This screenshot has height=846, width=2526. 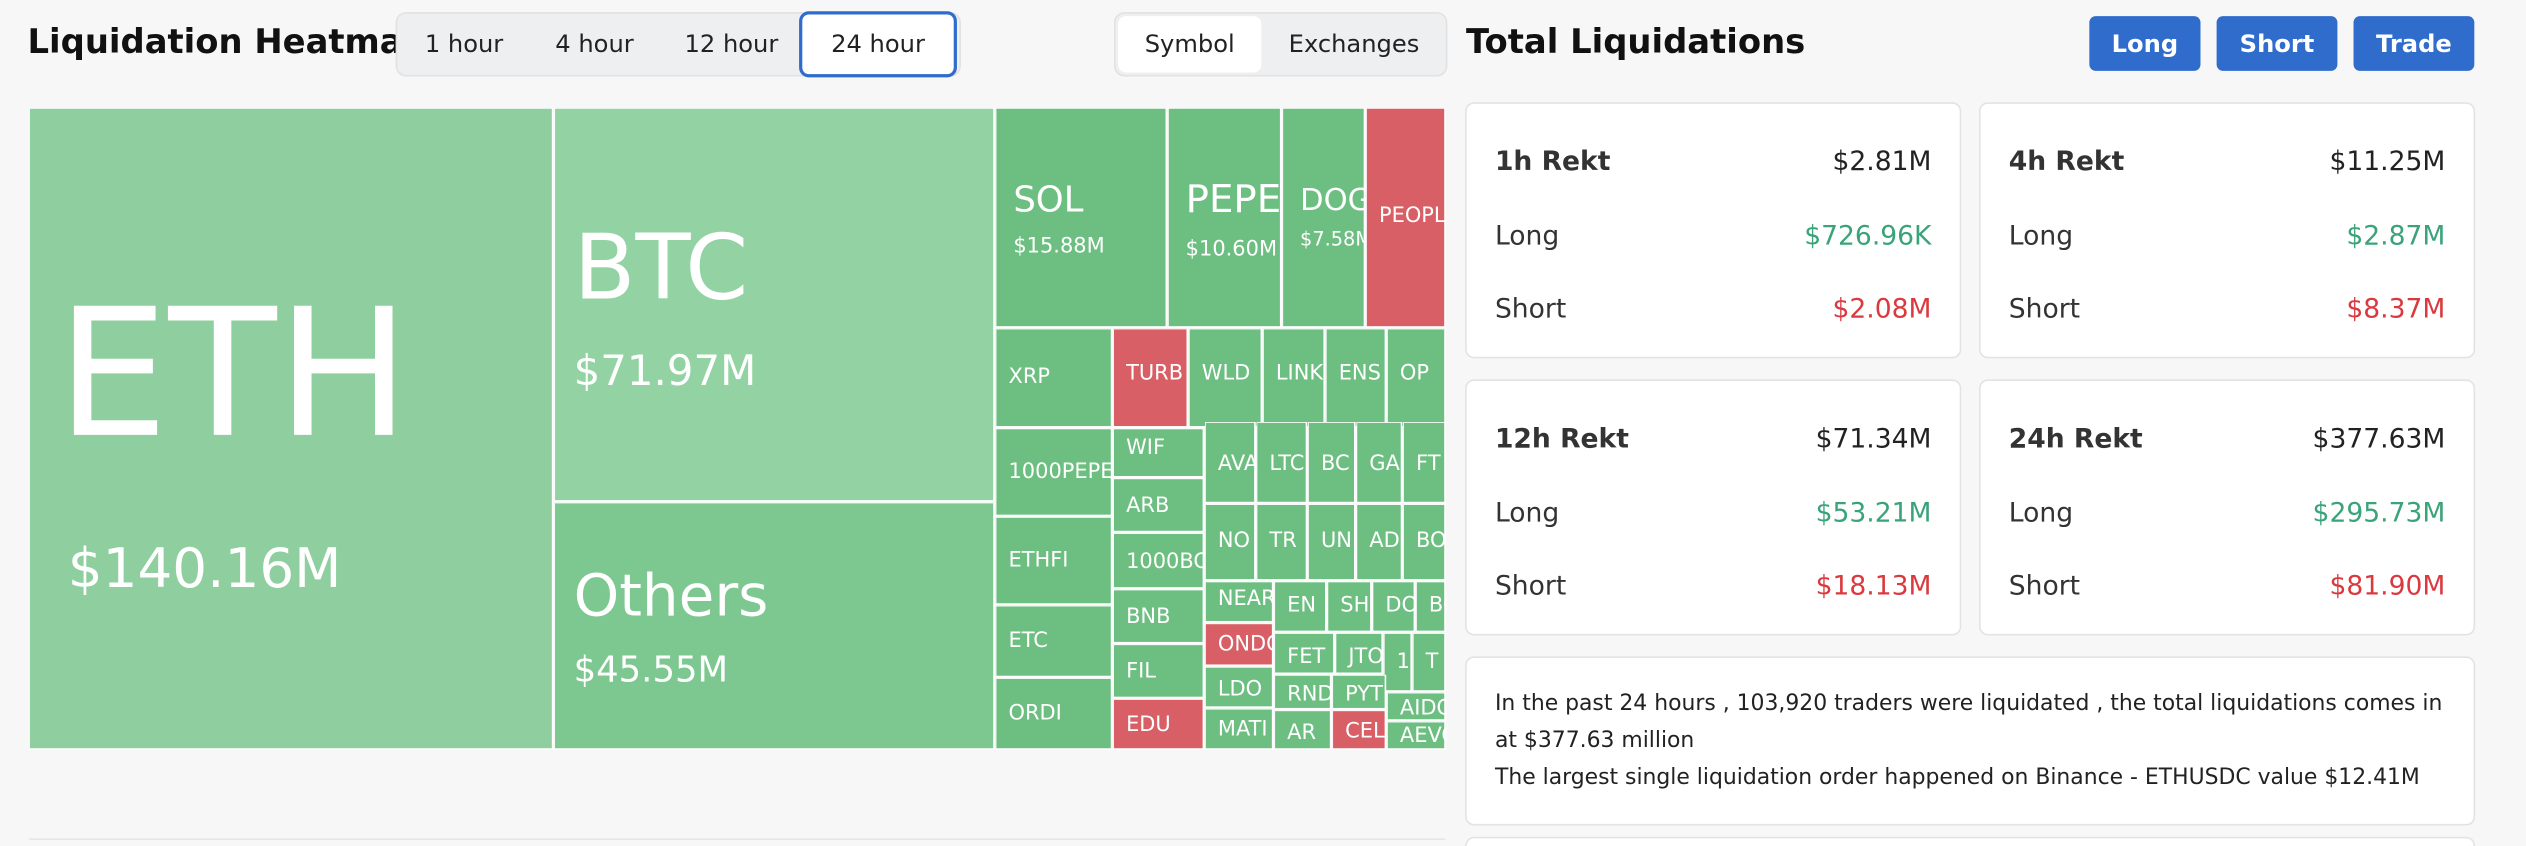 I want to click on heatmap-tile: 1000BC, so click(x=1160, y=561).